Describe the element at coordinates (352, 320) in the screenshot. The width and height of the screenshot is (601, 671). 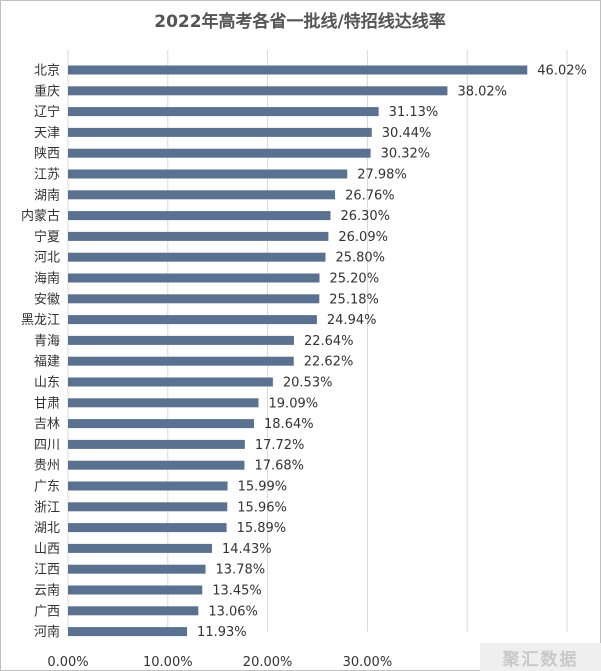
I see `value-label: 24.94%` at that location.